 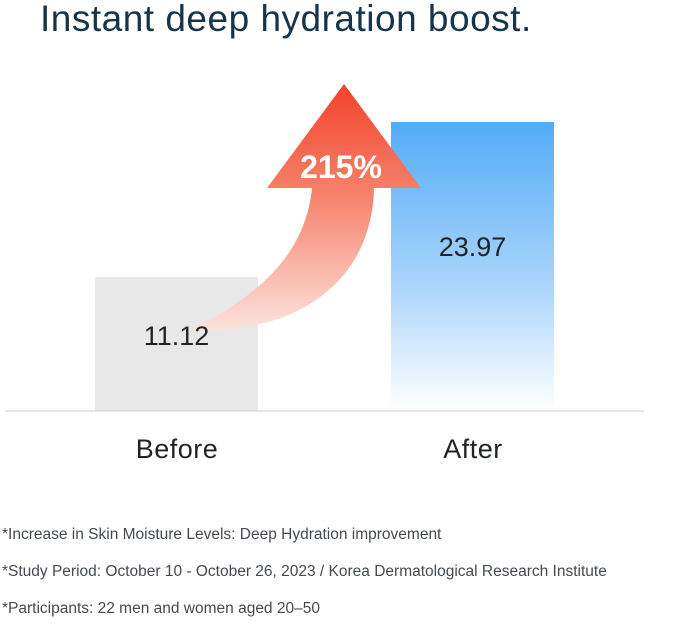 What do you see at coordinates (286, 19) in the screenshot?
I see `chart-title: Instant deep hydration boost.` at bounding box center [286, 19].